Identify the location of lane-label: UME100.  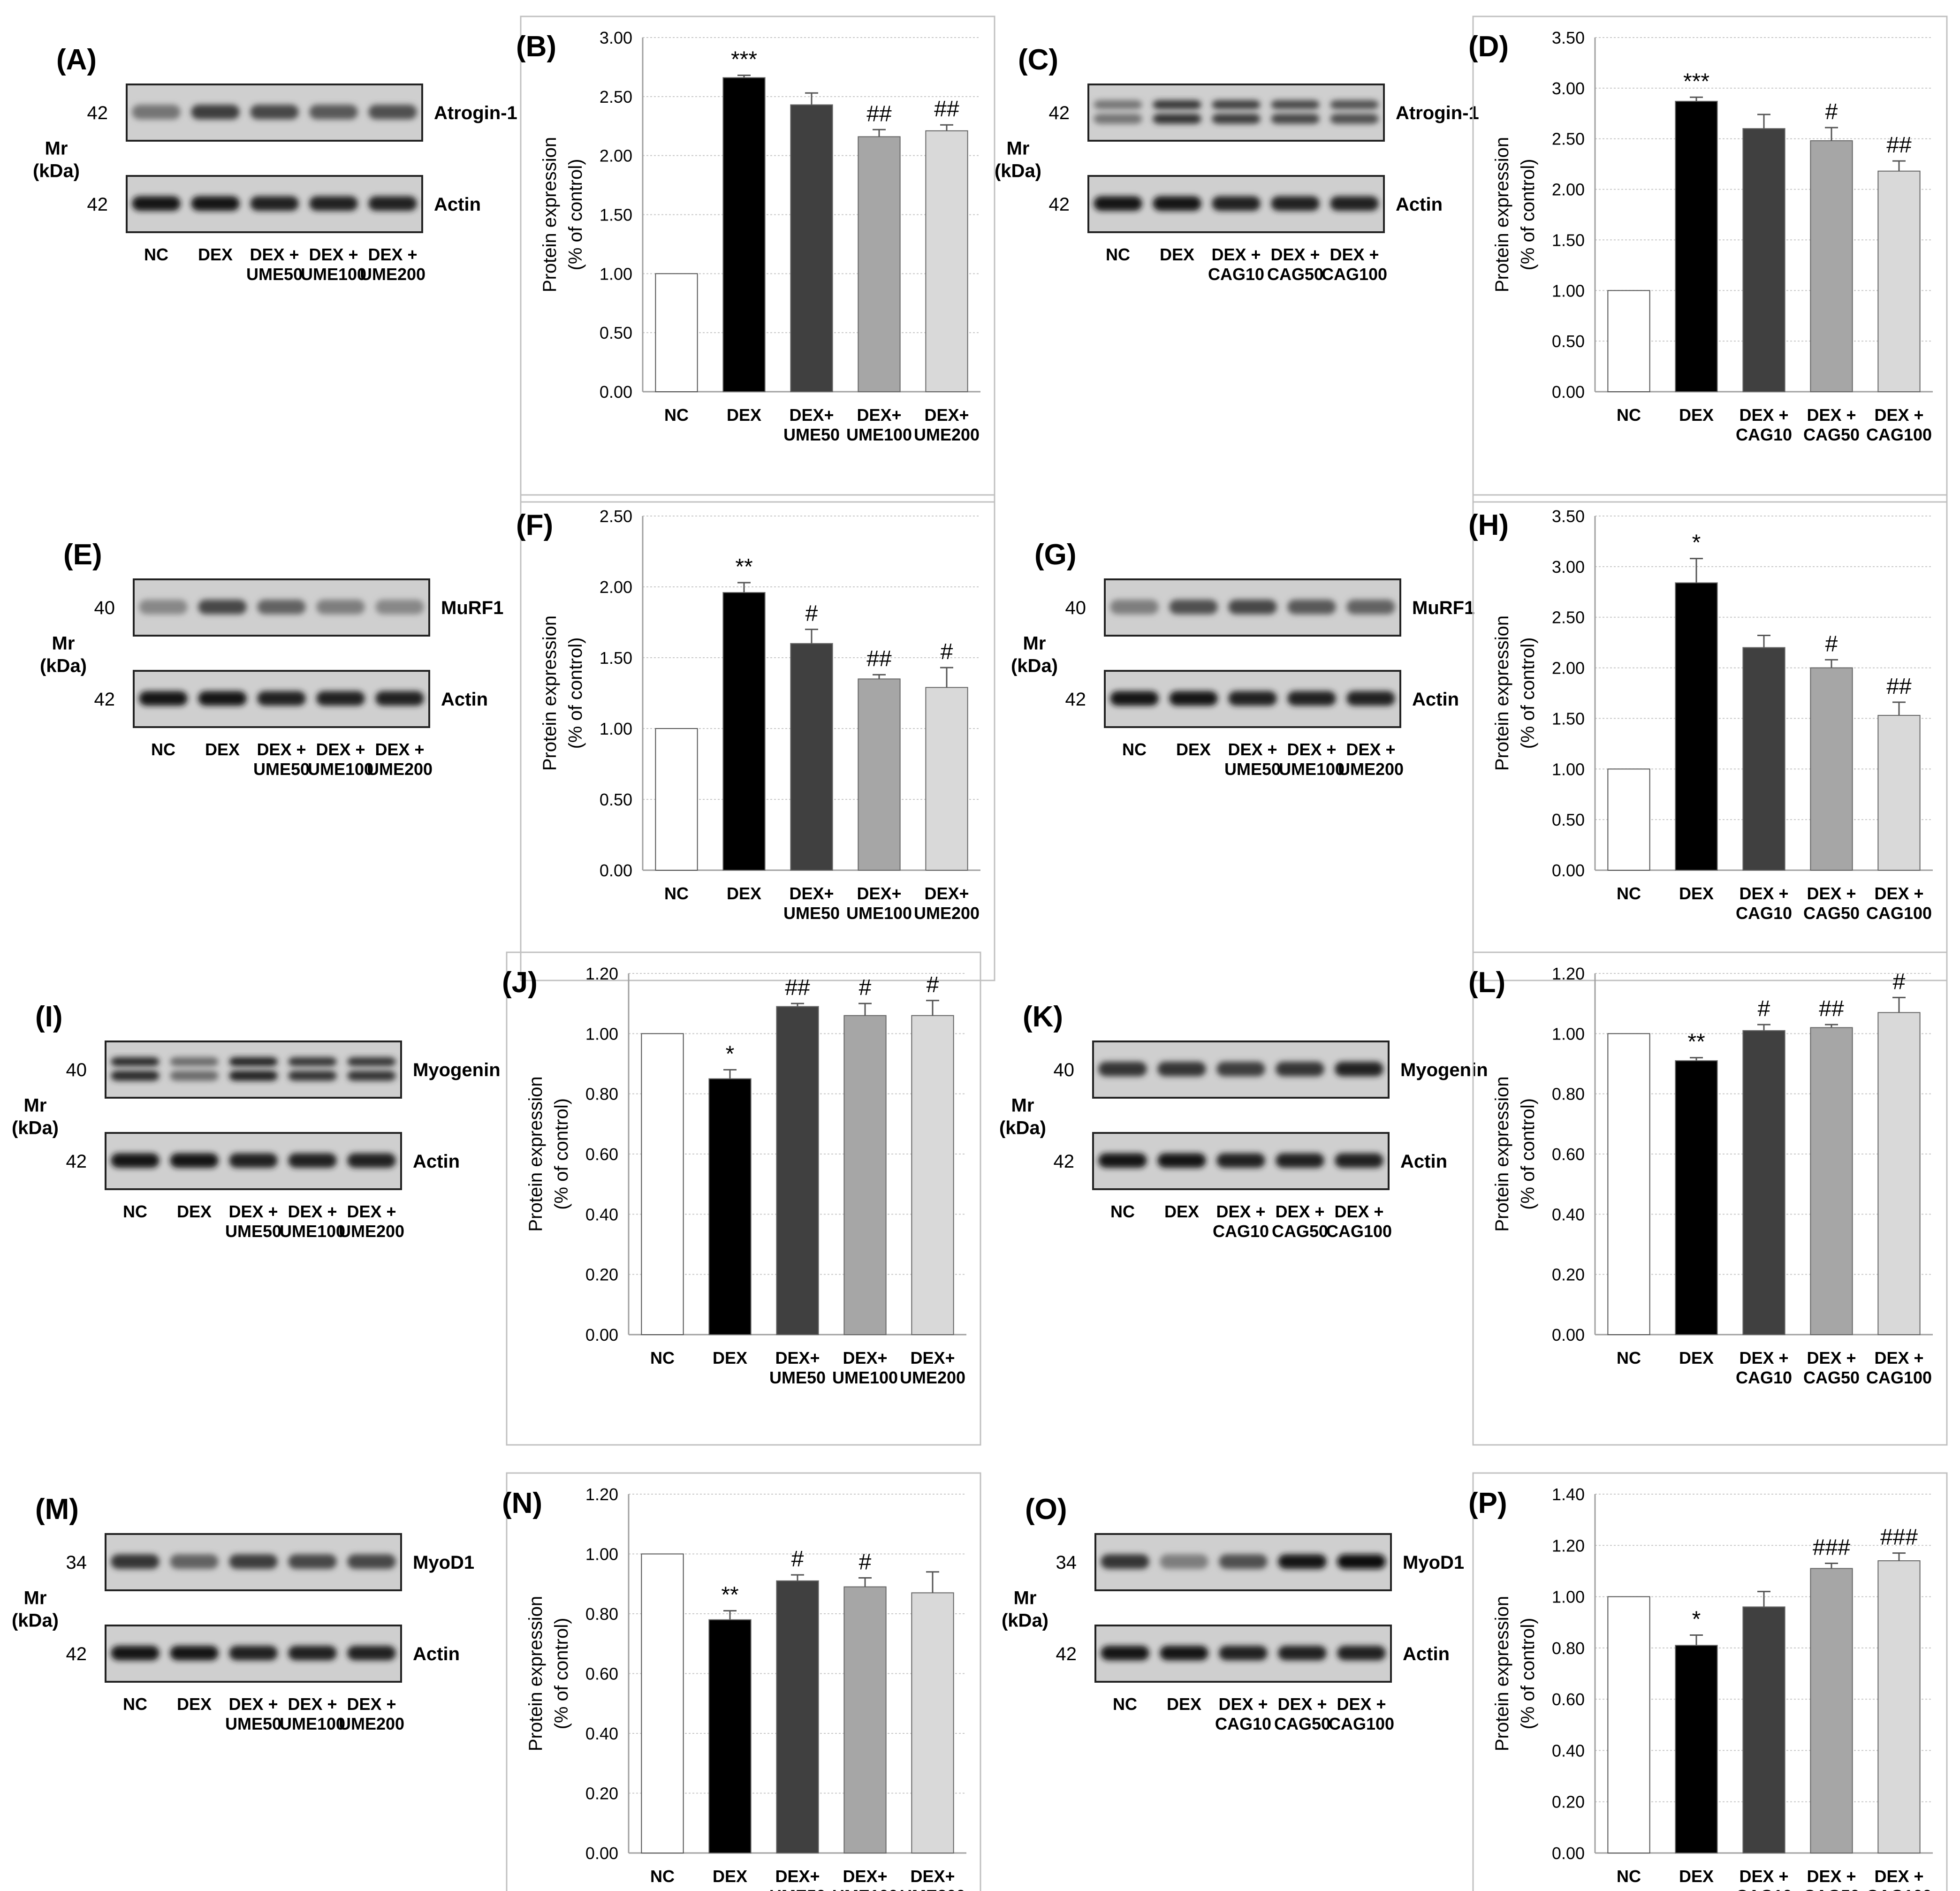
(312, 1724).